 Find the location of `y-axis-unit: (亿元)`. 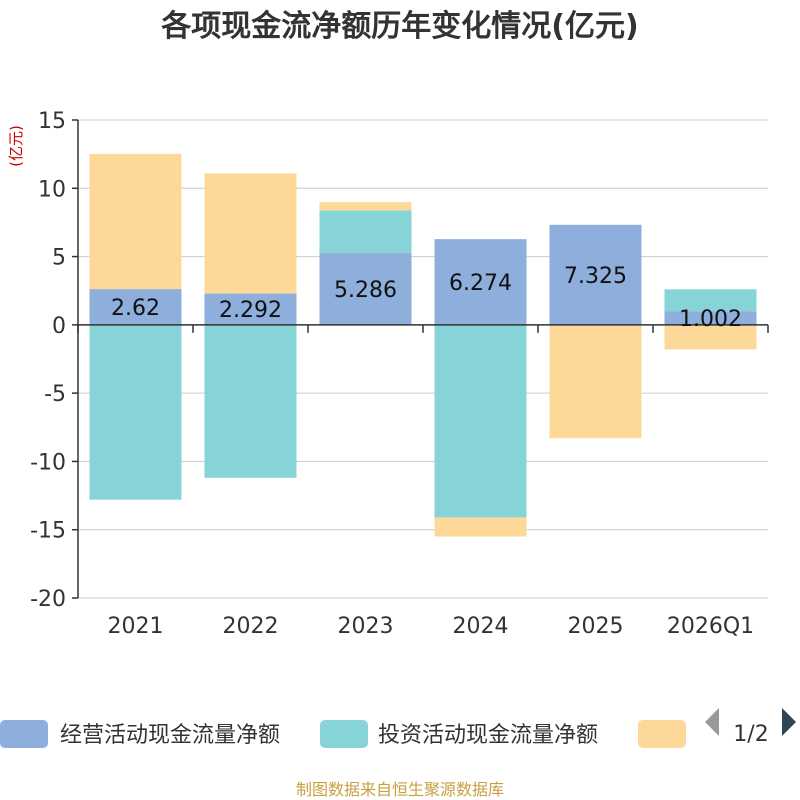

y-axis-unit: (亿元) is located at coordinates (16, 146).